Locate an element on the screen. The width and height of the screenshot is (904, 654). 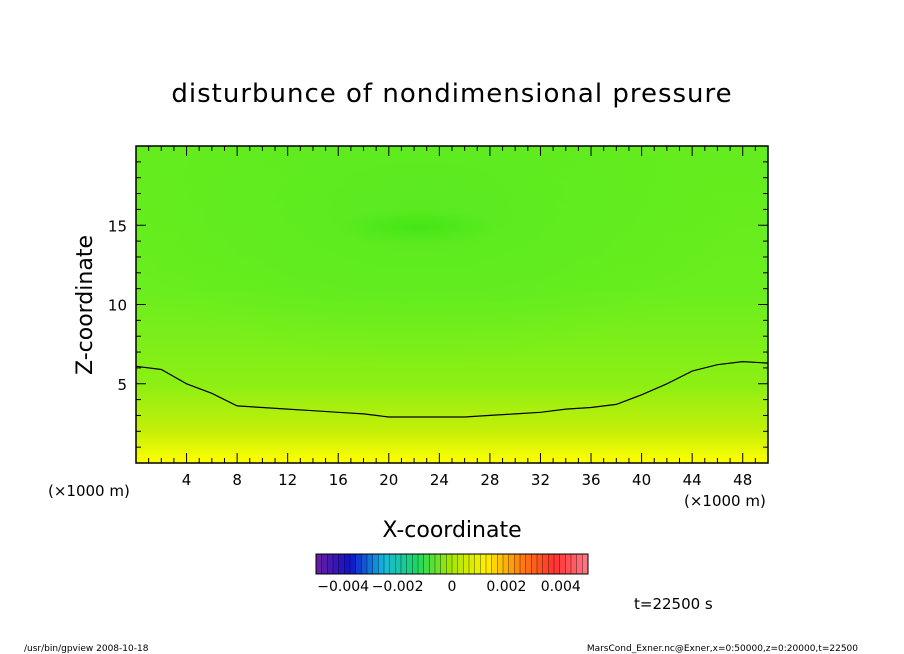
x-tick-label: 44 is located at coordinates (692, 480).